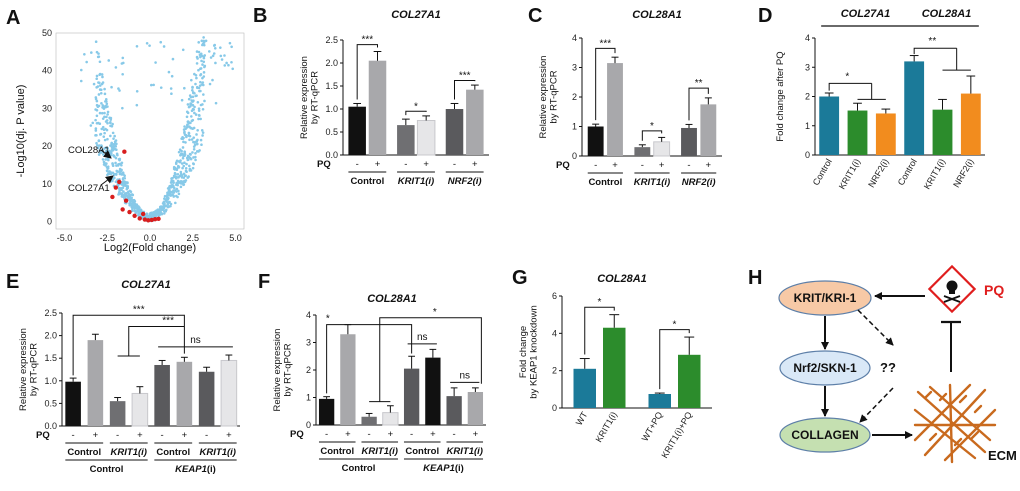 Image resolution: width=1020 pixels, height=491 pixels. Describe the element at coordinates (282, 370) in the screenshot. I see `y-axis-label: Relative expressionby RT-qPCR` at that location.